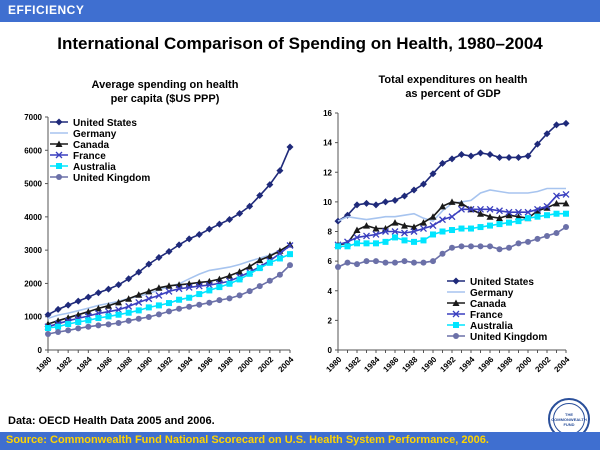  I want to click on header-bar: EFFICIENCY, so click(300, 11).